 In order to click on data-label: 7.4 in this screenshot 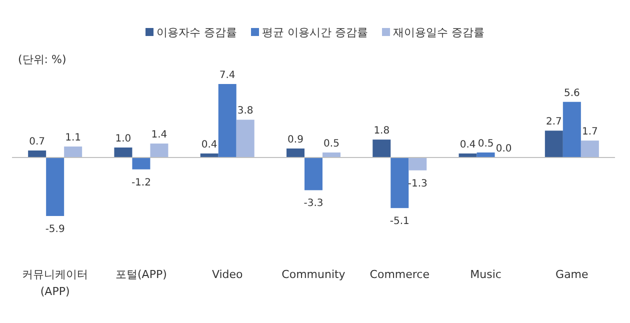, I will do `click(227, 75)`.